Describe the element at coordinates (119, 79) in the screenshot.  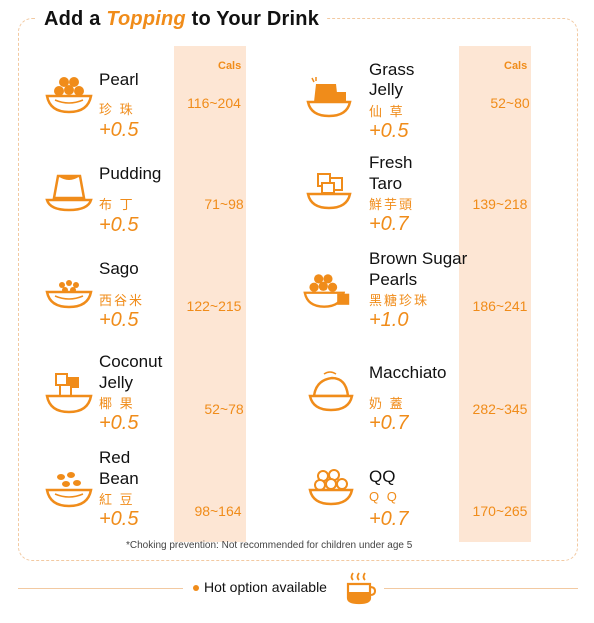
I see `topping-name: Pearl` at that location.